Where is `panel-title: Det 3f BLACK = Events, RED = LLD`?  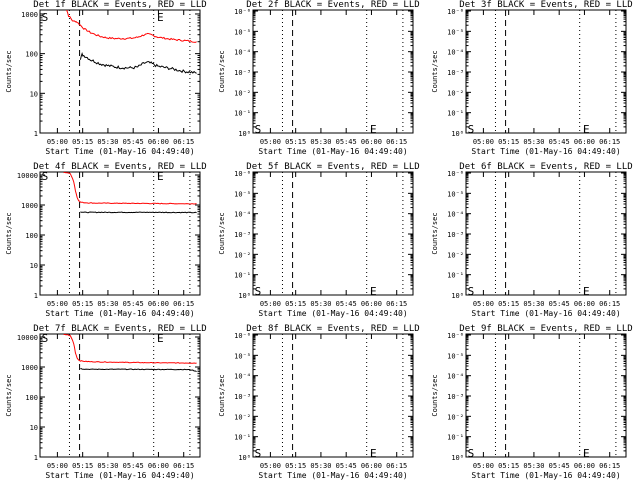 panel-title: Det 3f BLACK = Events, RED = LLD is located at coordinates (545, 5).